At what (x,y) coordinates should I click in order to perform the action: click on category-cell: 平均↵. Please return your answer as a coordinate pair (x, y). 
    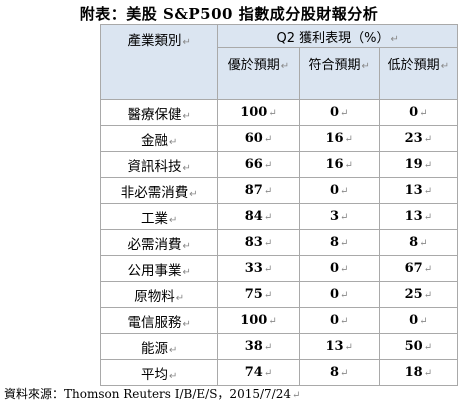
    Looking at the image, I should click on (159, 372).